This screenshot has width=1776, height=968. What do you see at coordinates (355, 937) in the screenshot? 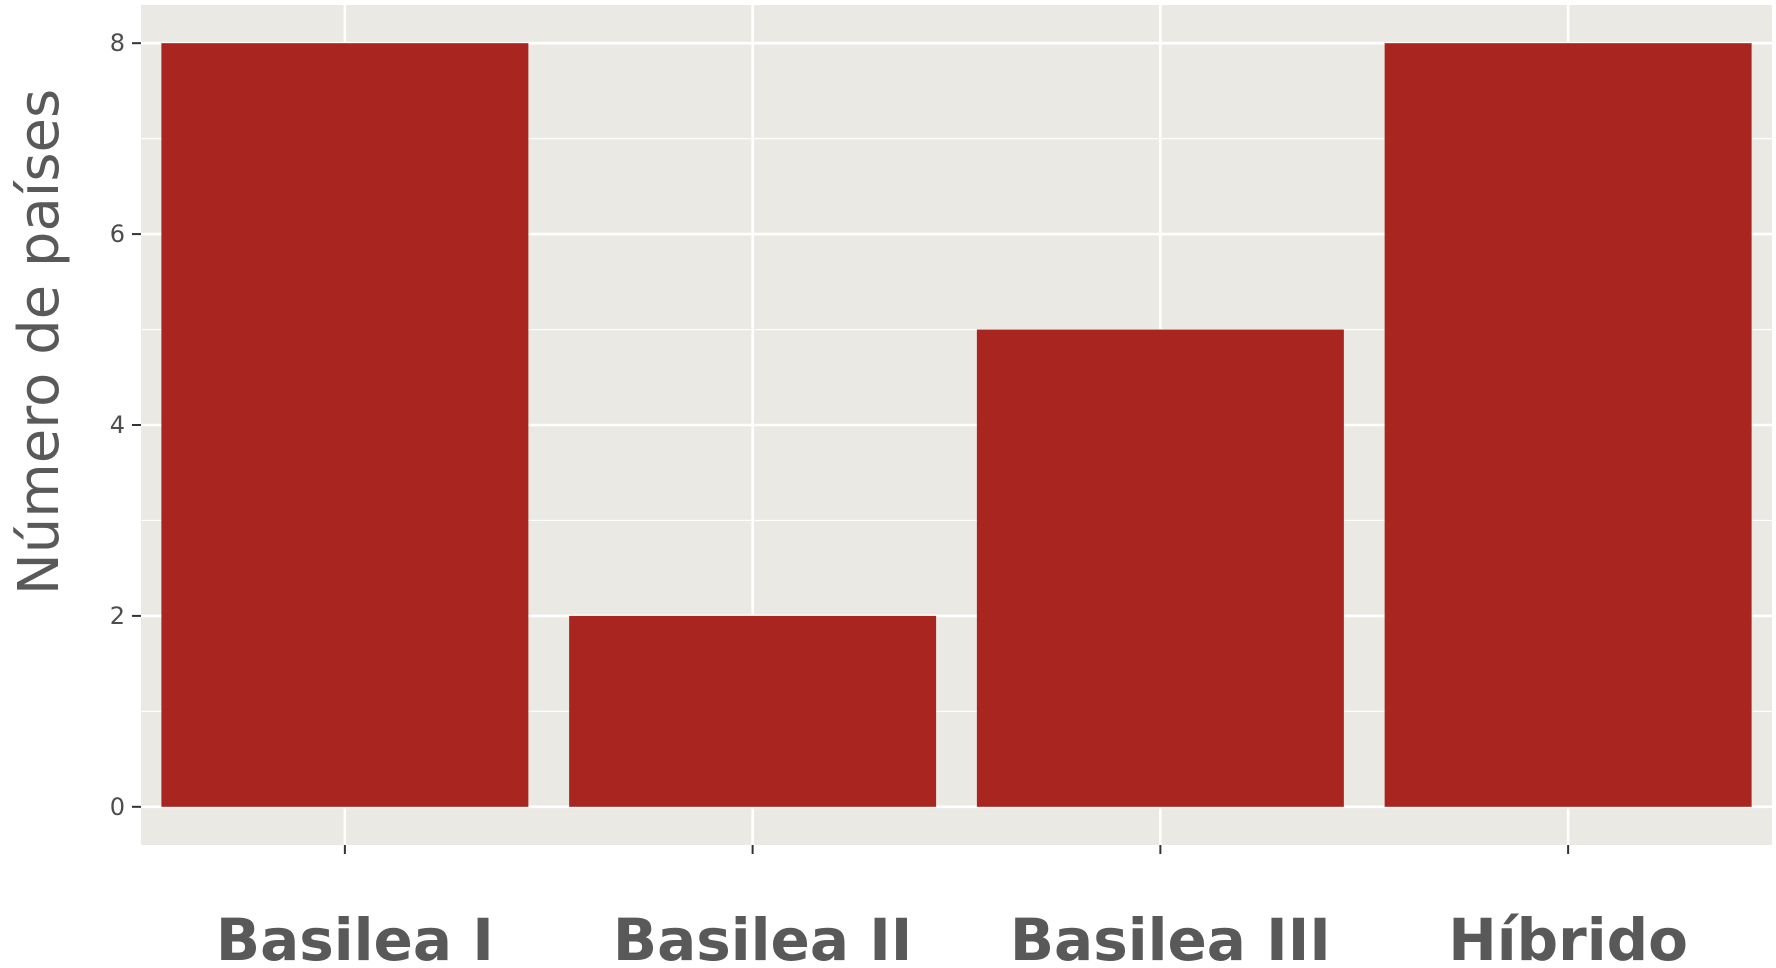
I see `x-tick-label: Basilea I` at bounding box center [355, 937].